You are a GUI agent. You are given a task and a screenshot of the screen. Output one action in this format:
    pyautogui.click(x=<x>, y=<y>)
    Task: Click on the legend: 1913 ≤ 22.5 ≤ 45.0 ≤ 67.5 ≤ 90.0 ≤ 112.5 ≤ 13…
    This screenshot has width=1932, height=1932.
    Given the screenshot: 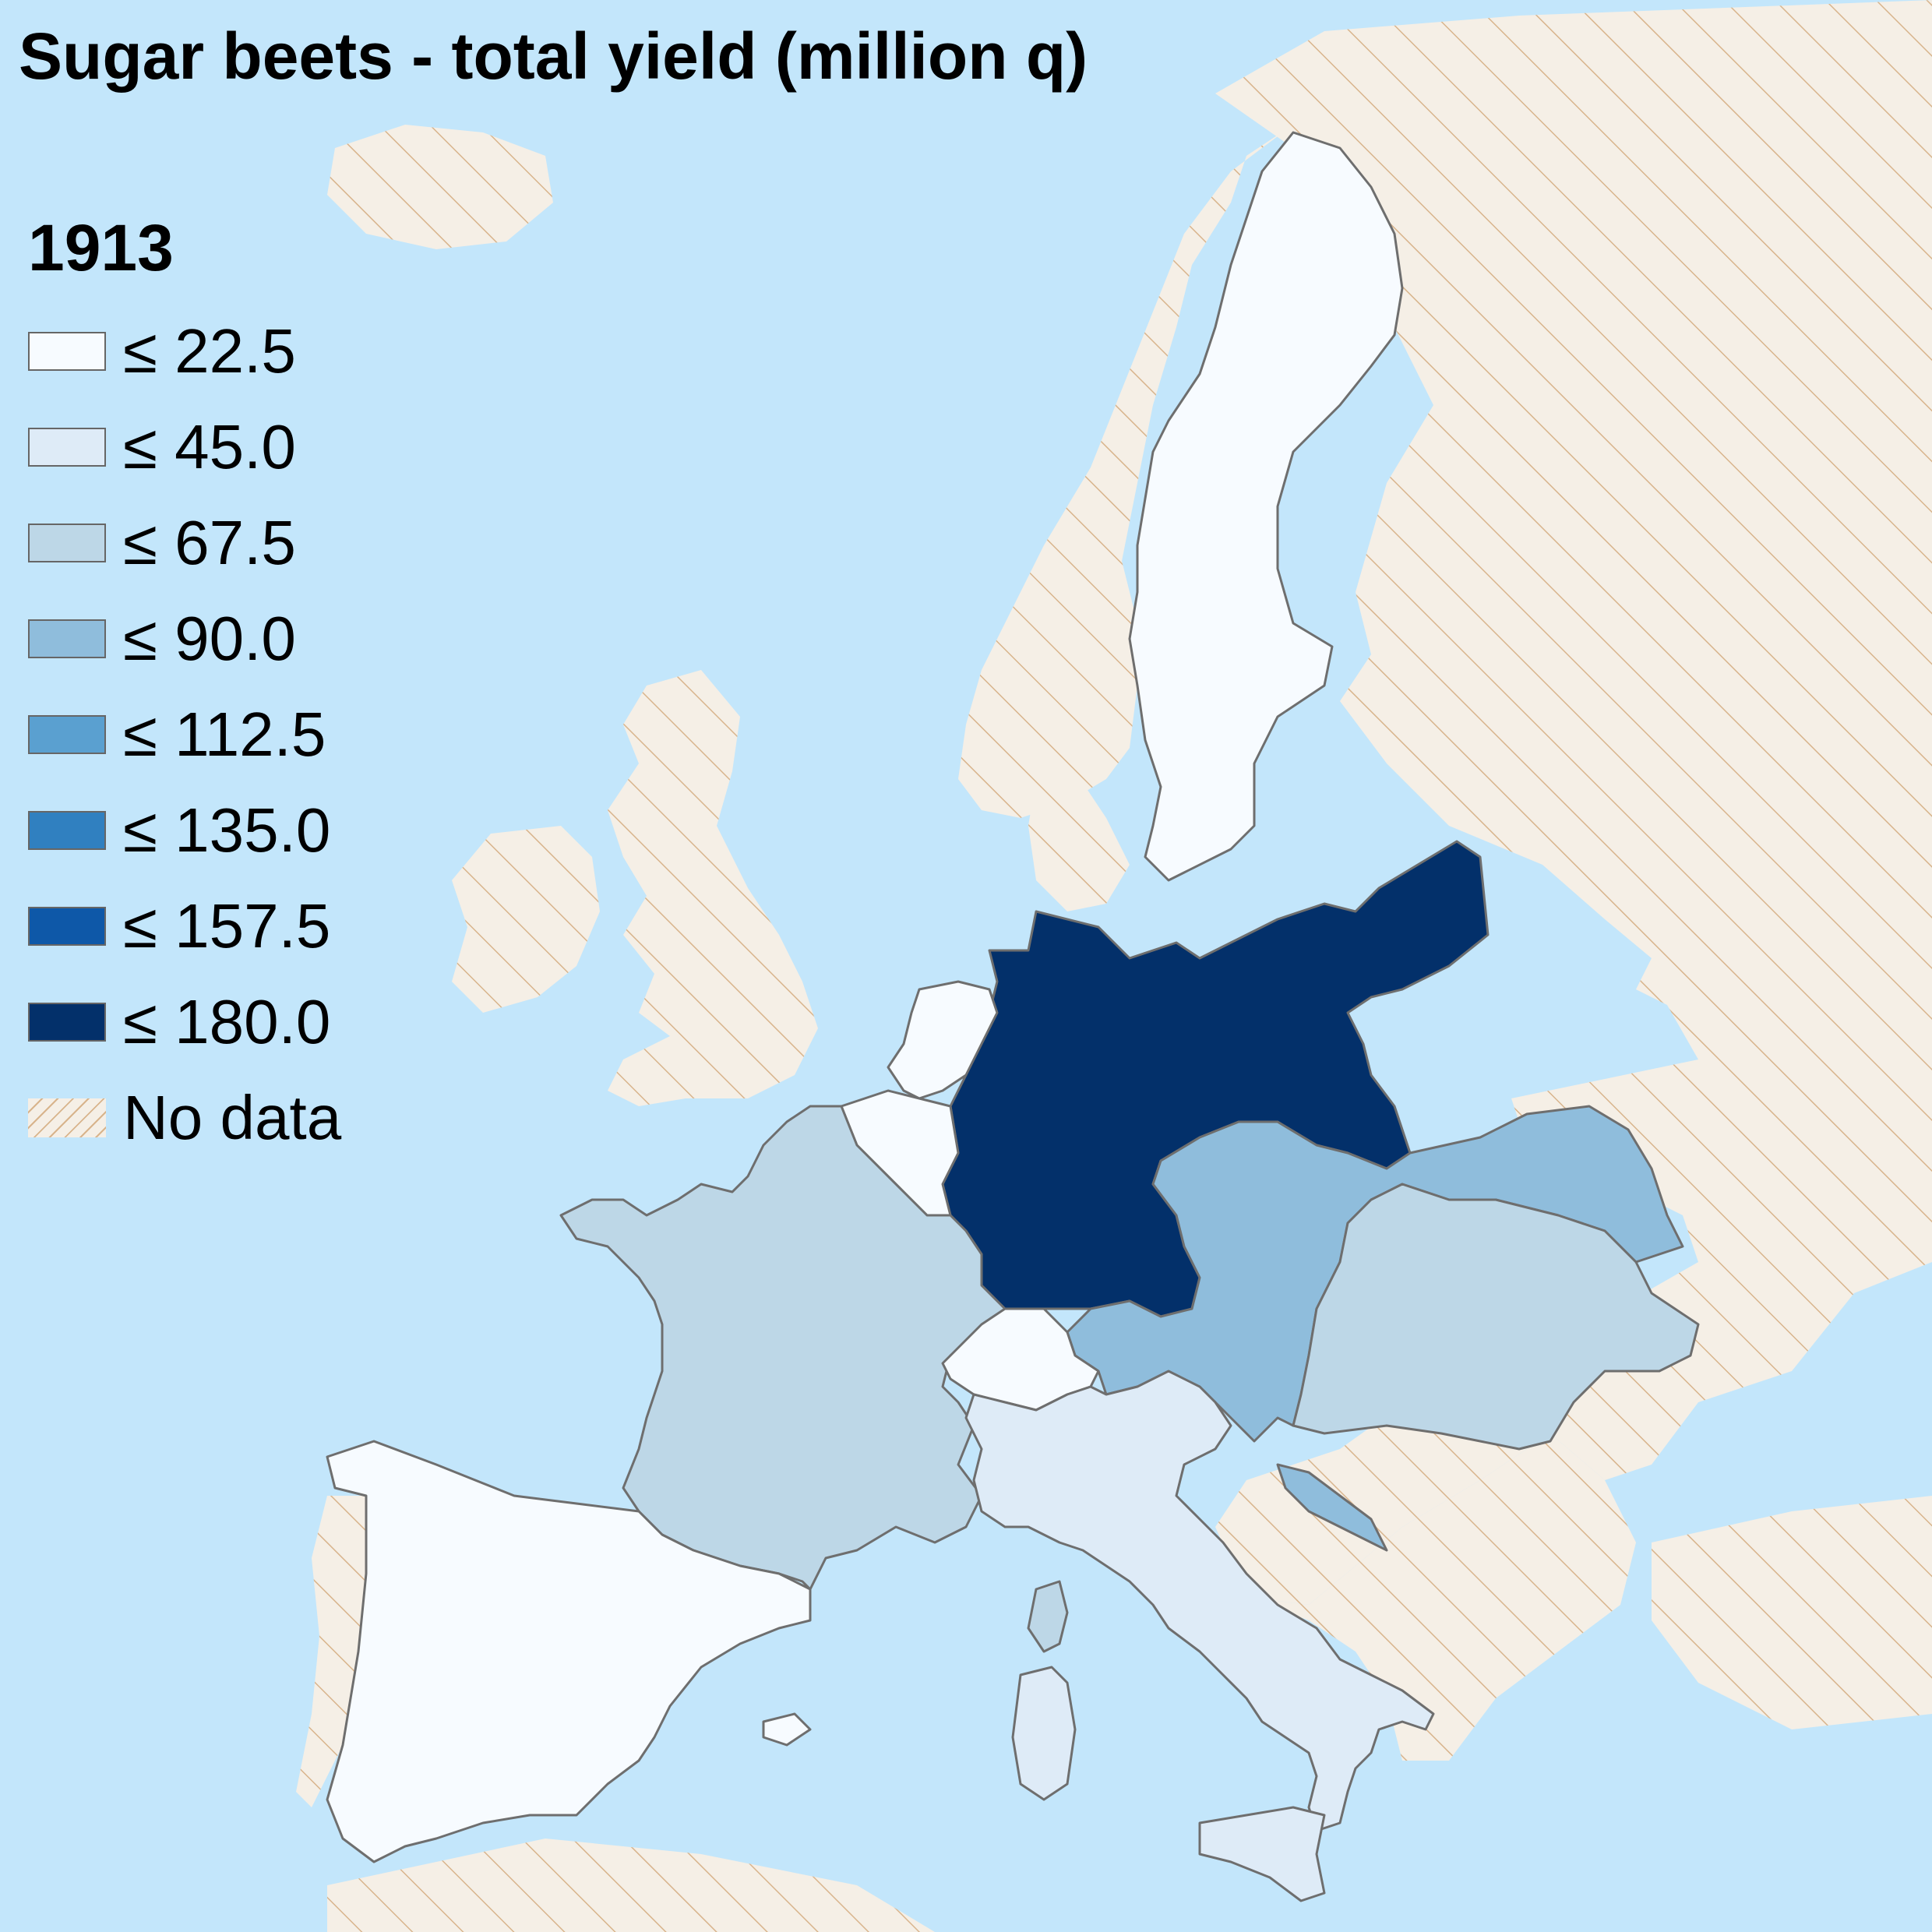 What is the action you would take?
    pyautogui.click(x=184, y=687)
    